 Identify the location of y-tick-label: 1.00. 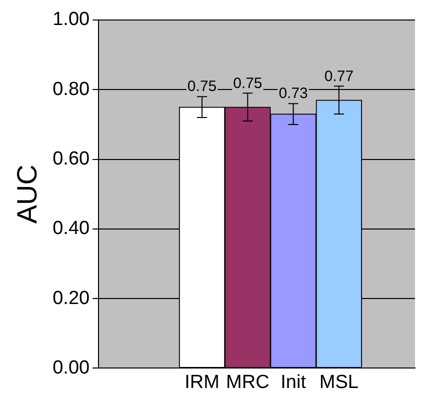
(71, 19).